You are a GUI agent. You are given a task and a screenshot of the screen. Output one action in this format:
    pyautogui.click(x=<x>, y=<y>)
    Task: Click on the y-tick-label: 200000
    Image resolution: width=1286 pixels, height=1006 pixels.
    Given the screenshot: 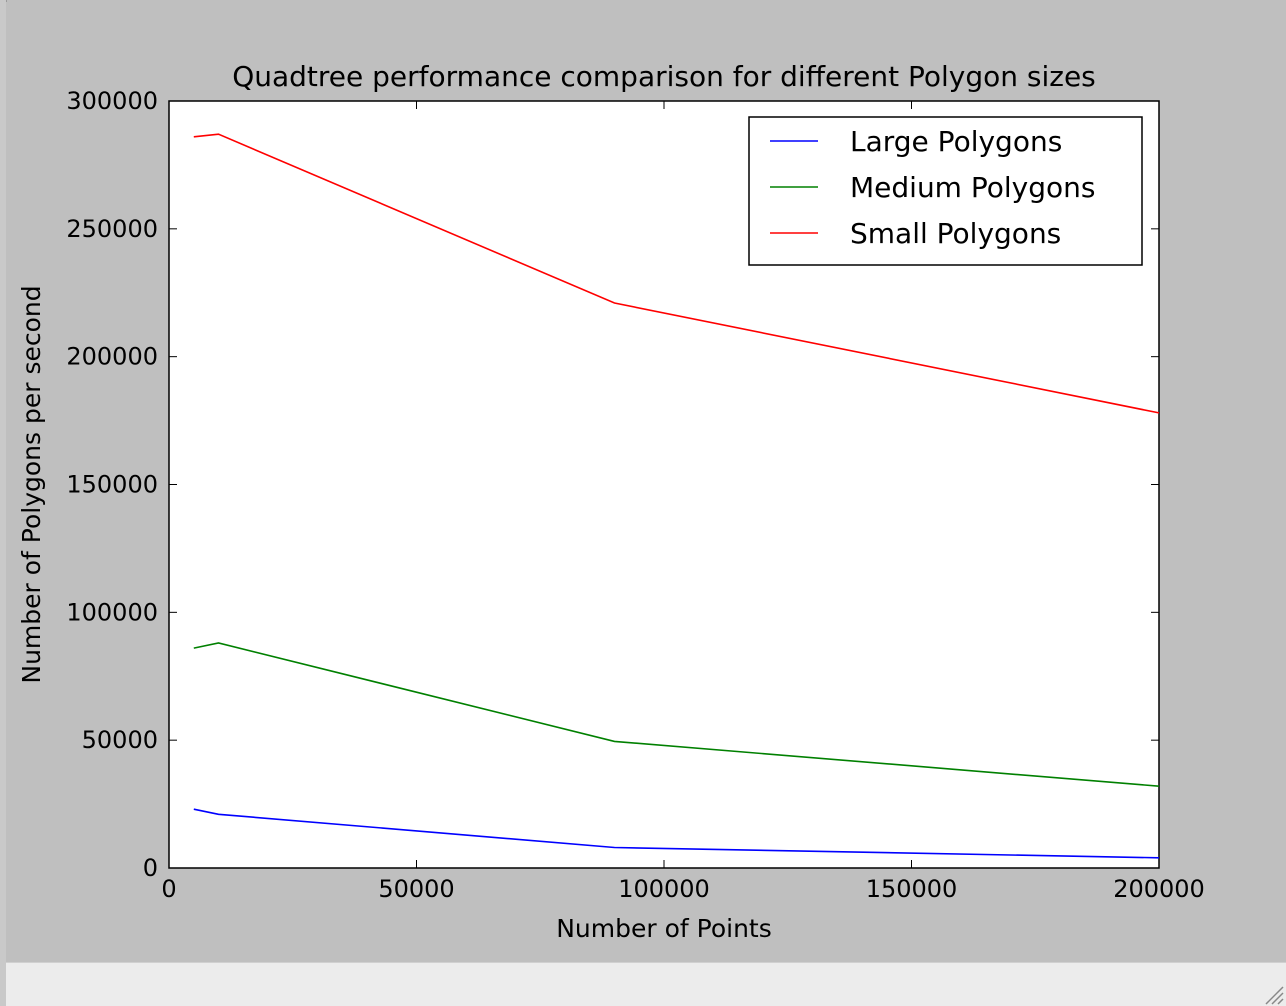 What is the action you would take?
    pyautogui.click(x=112, y=357)
    